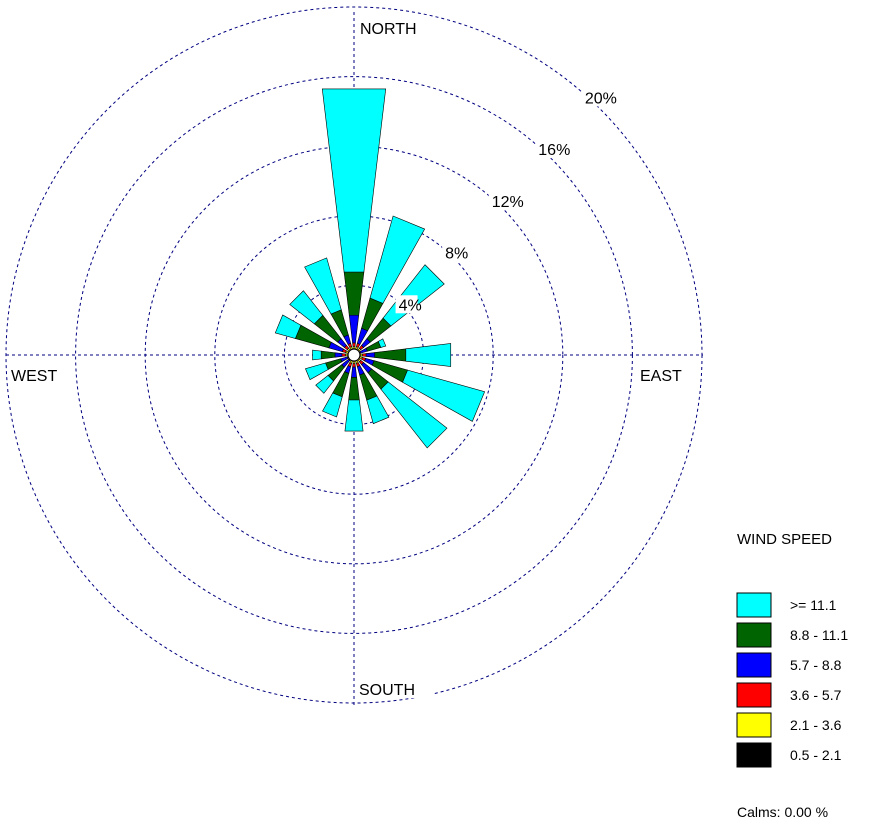 This screenshot has width=879, height=823. I want to click on calms-label: Calms: 0.00 %, so click(782, 812).